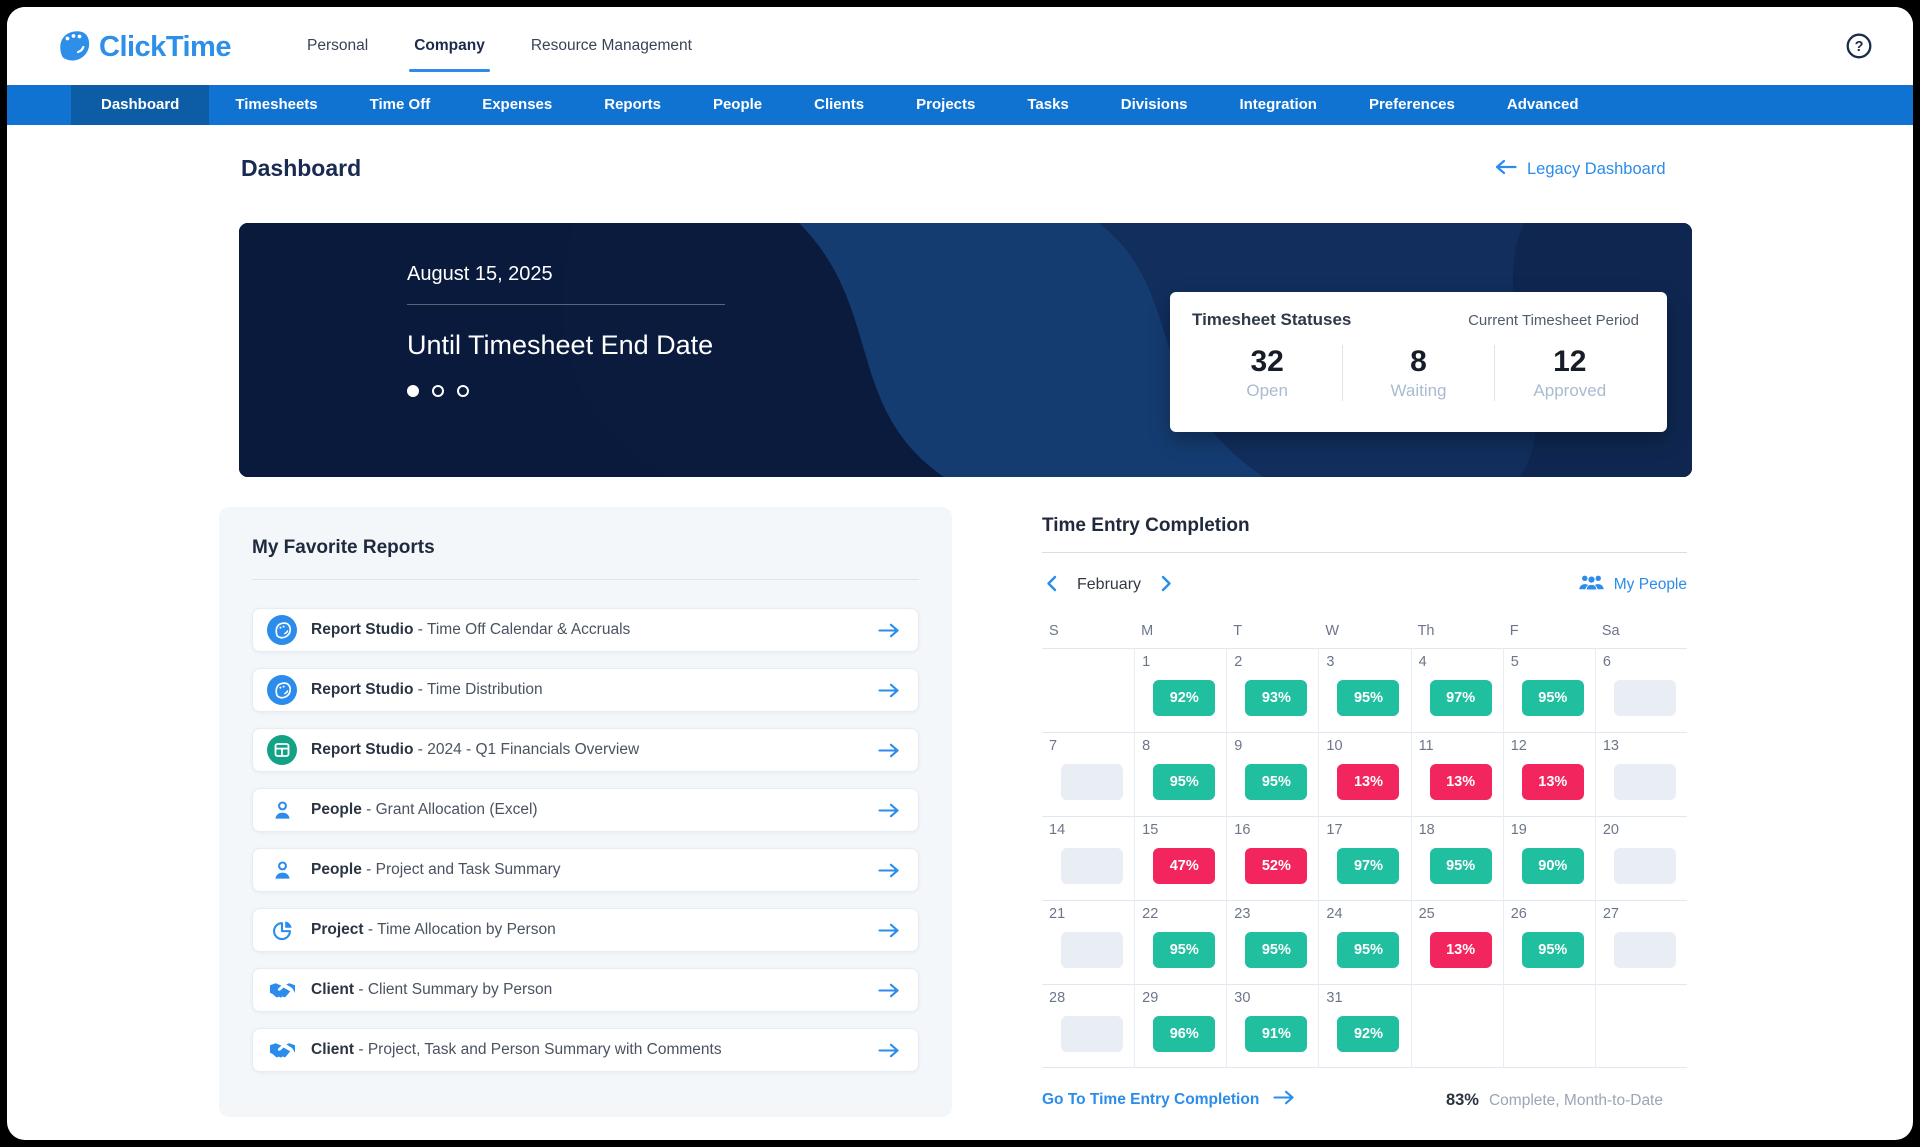 The width and height of the screenshot is (1920, 1147). I want to click on calendar-day-cell: 15 47%, so click(1180, 858).